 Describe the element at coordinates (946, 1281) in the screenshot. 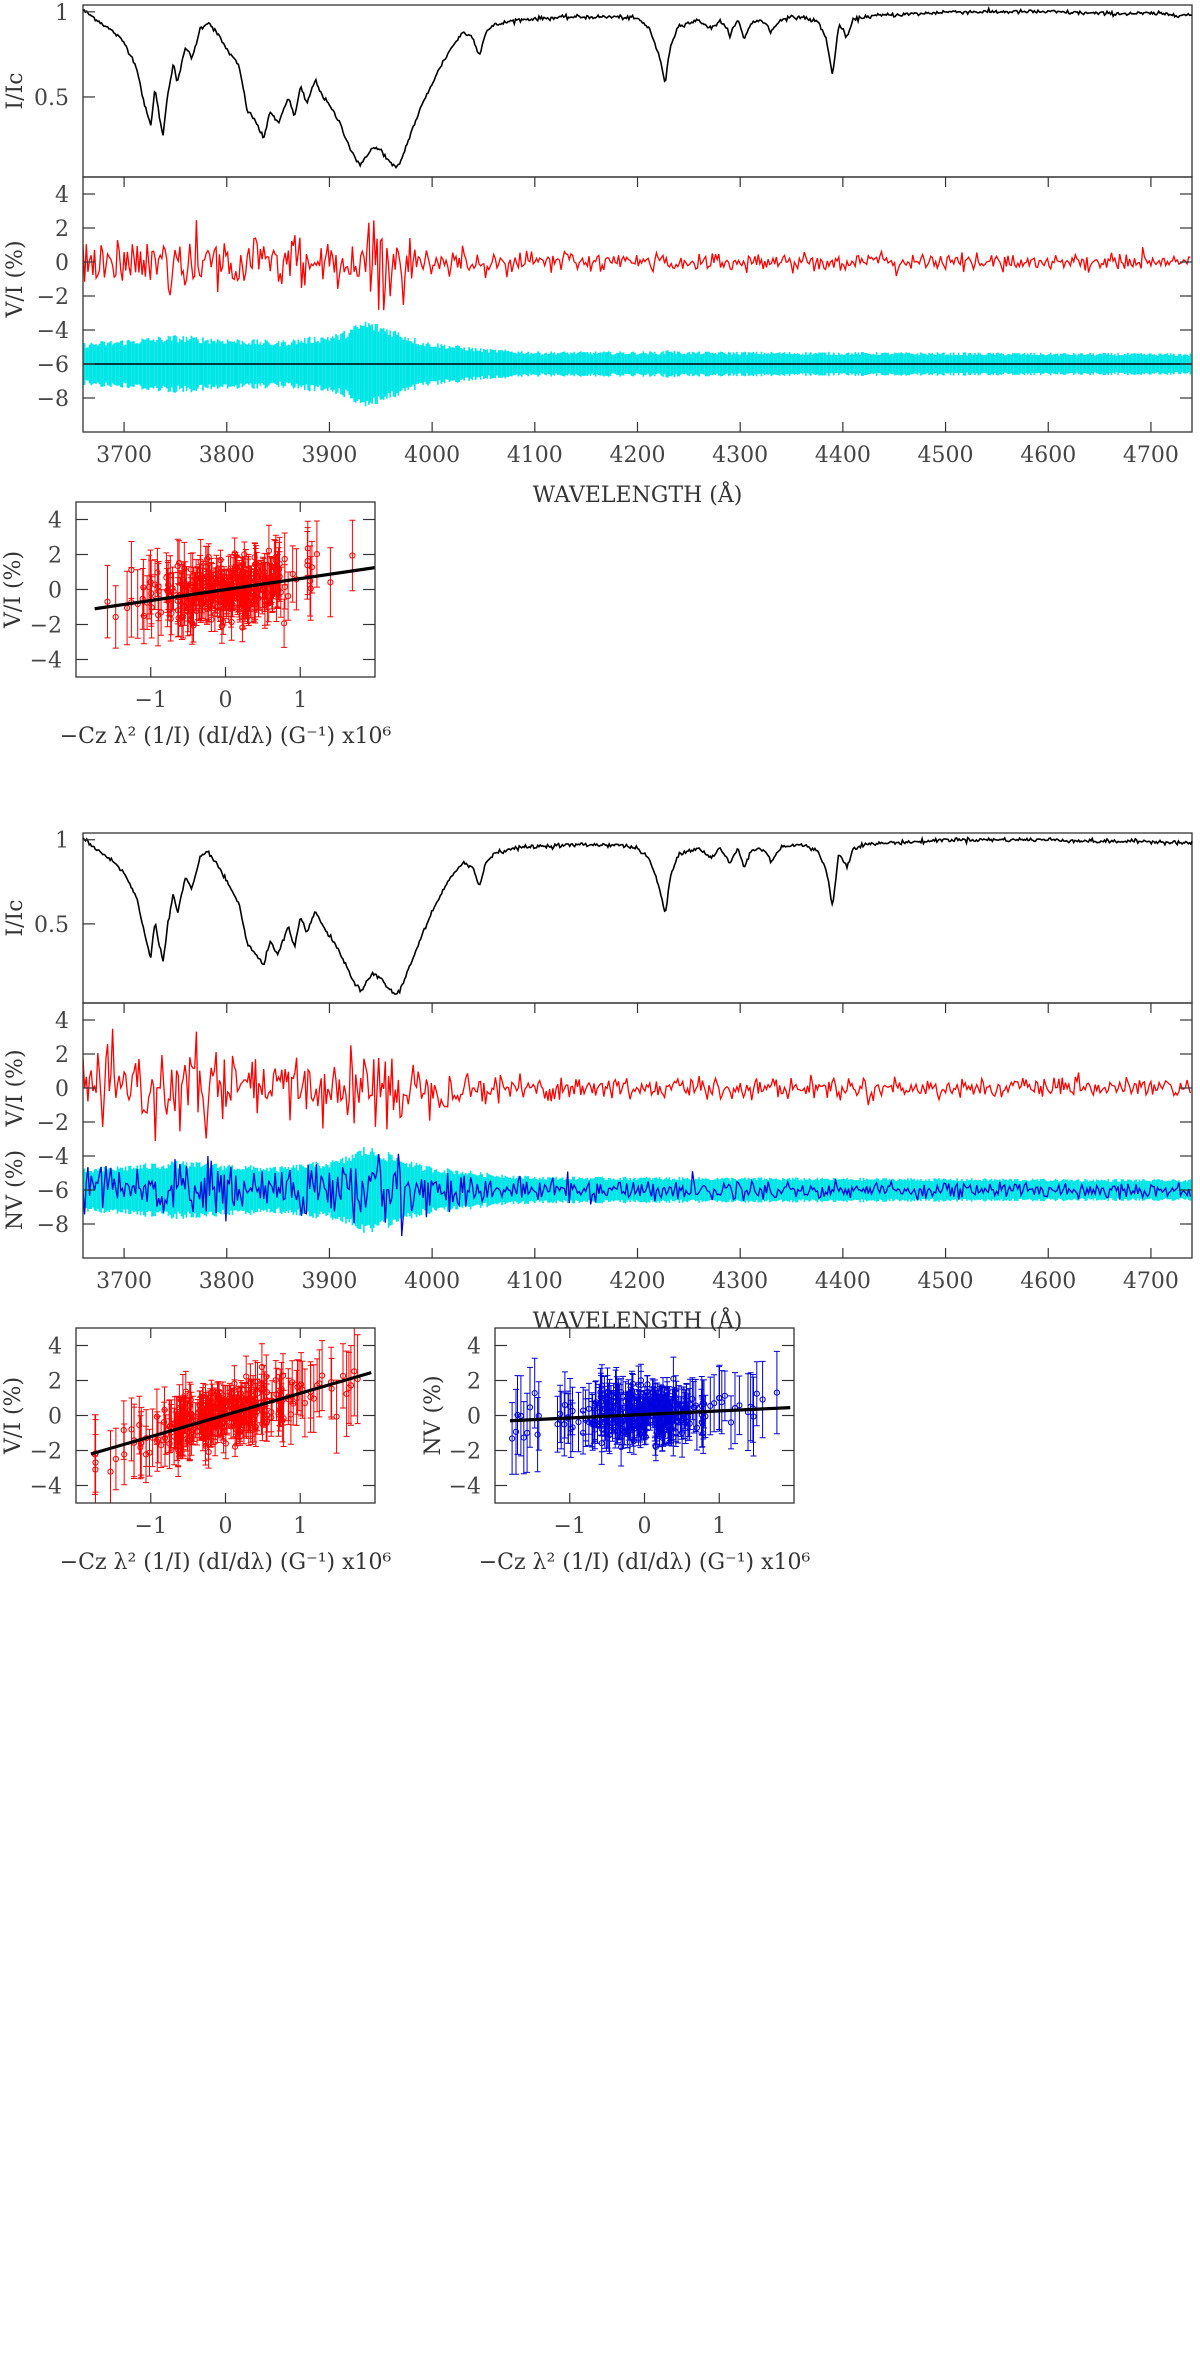

I see `obs2_stokesV_null-xtick-label: 4500` at that location.